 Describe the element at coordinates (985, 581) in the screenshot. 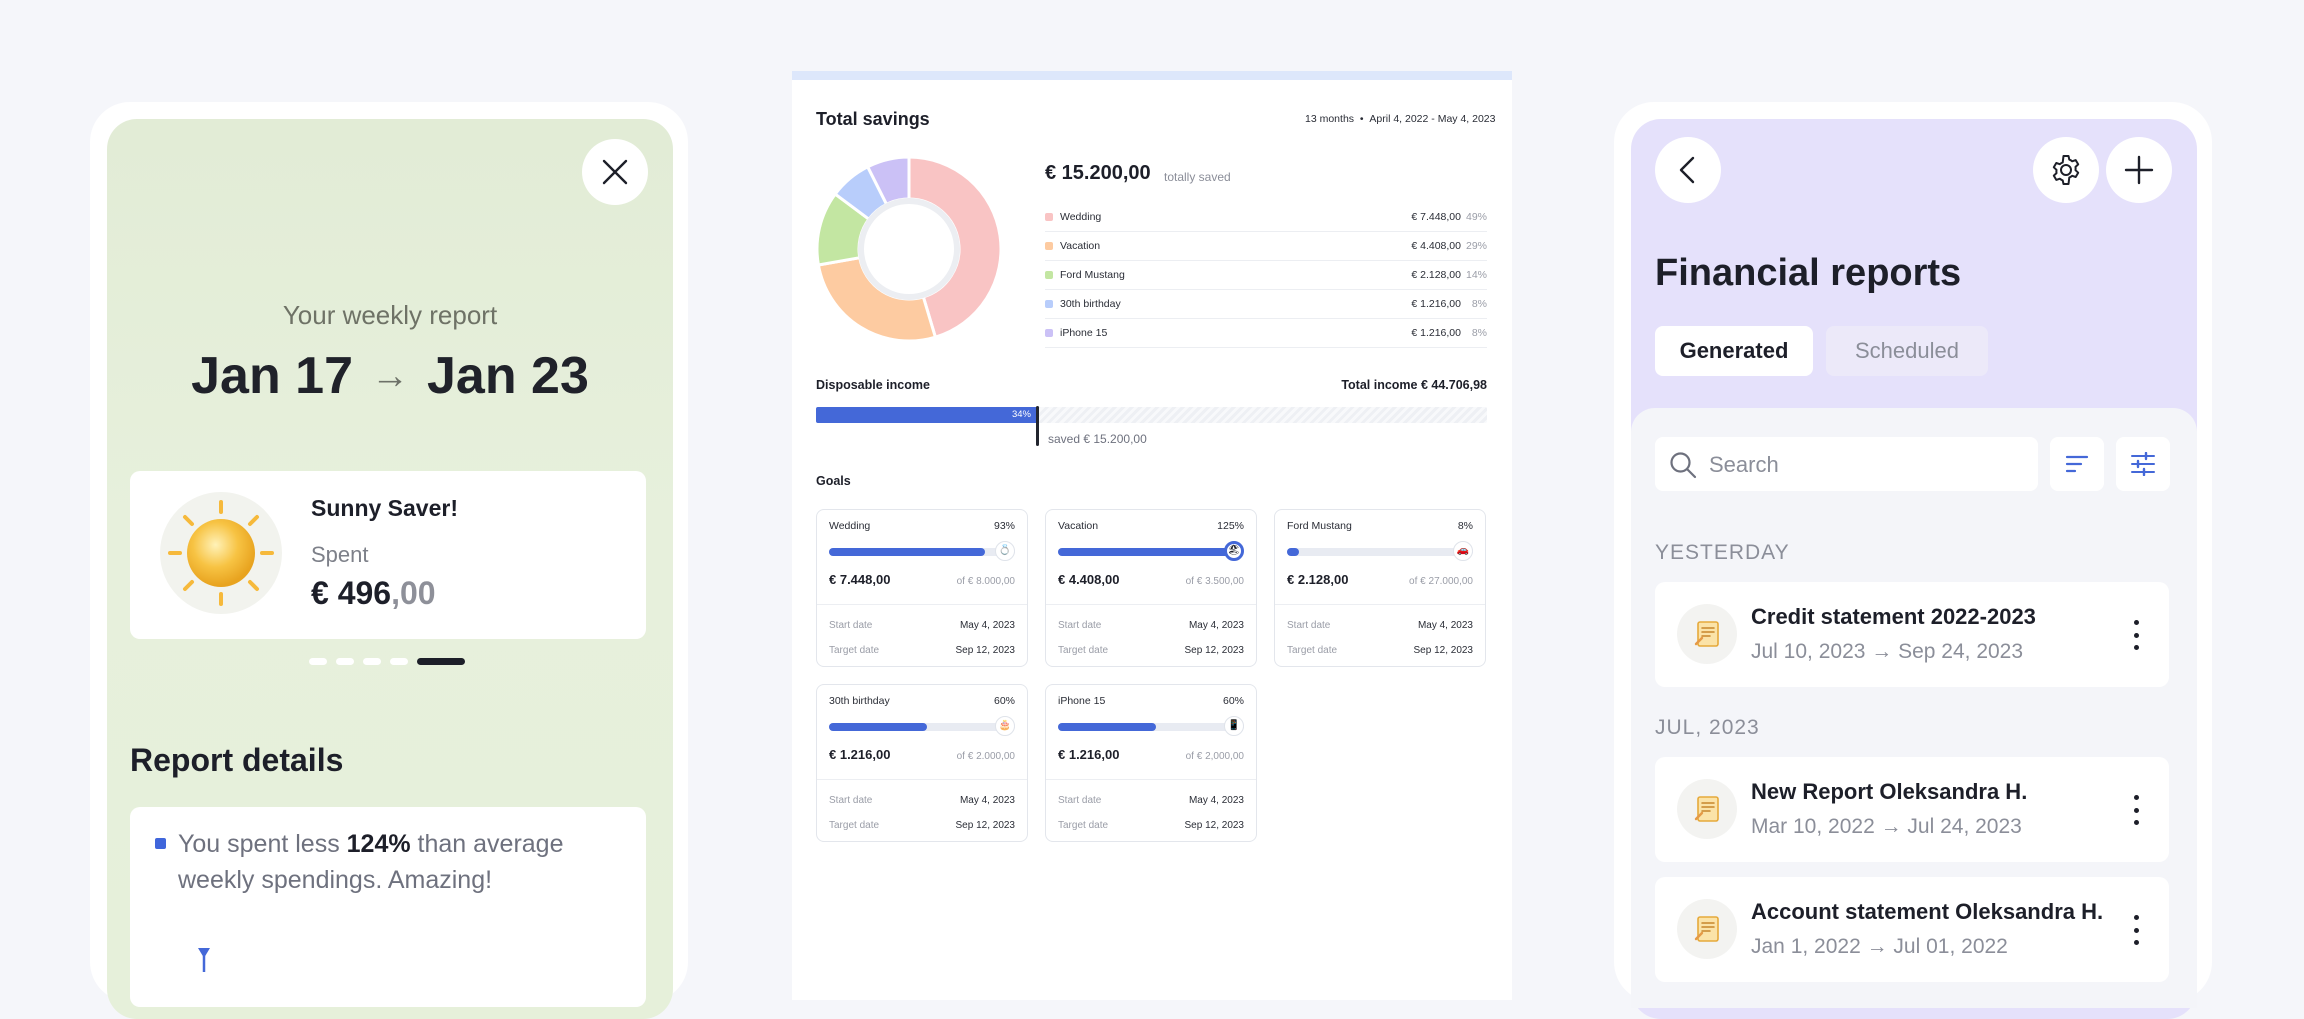

I see `goal-target-amount: of € 8.000,00` at that location.